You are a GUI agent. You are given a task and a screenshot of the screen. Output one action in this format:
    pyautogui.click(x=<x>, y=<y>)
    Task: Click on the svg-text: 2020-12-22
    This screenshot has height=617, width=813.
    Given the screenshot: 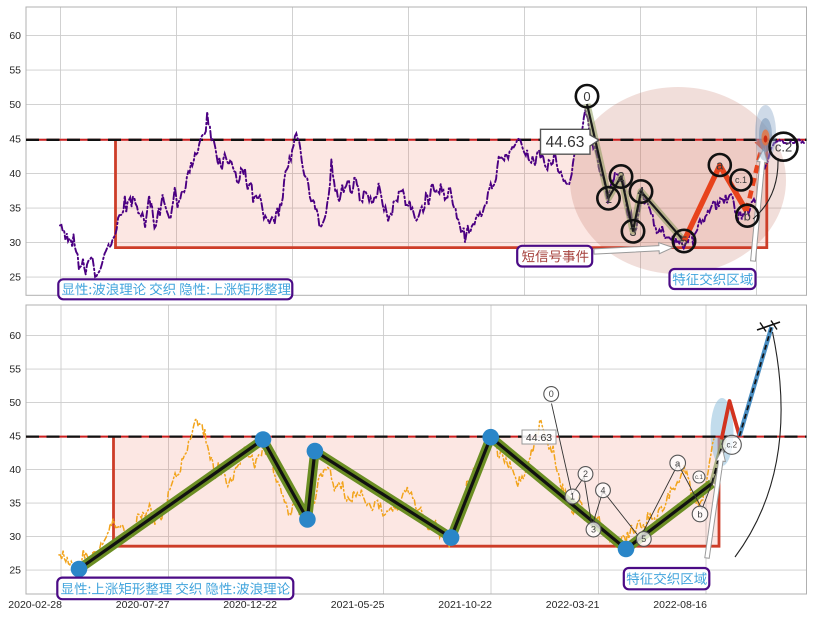 What is the action you would take?
    pyautogui.click(x=250, y=605)
    